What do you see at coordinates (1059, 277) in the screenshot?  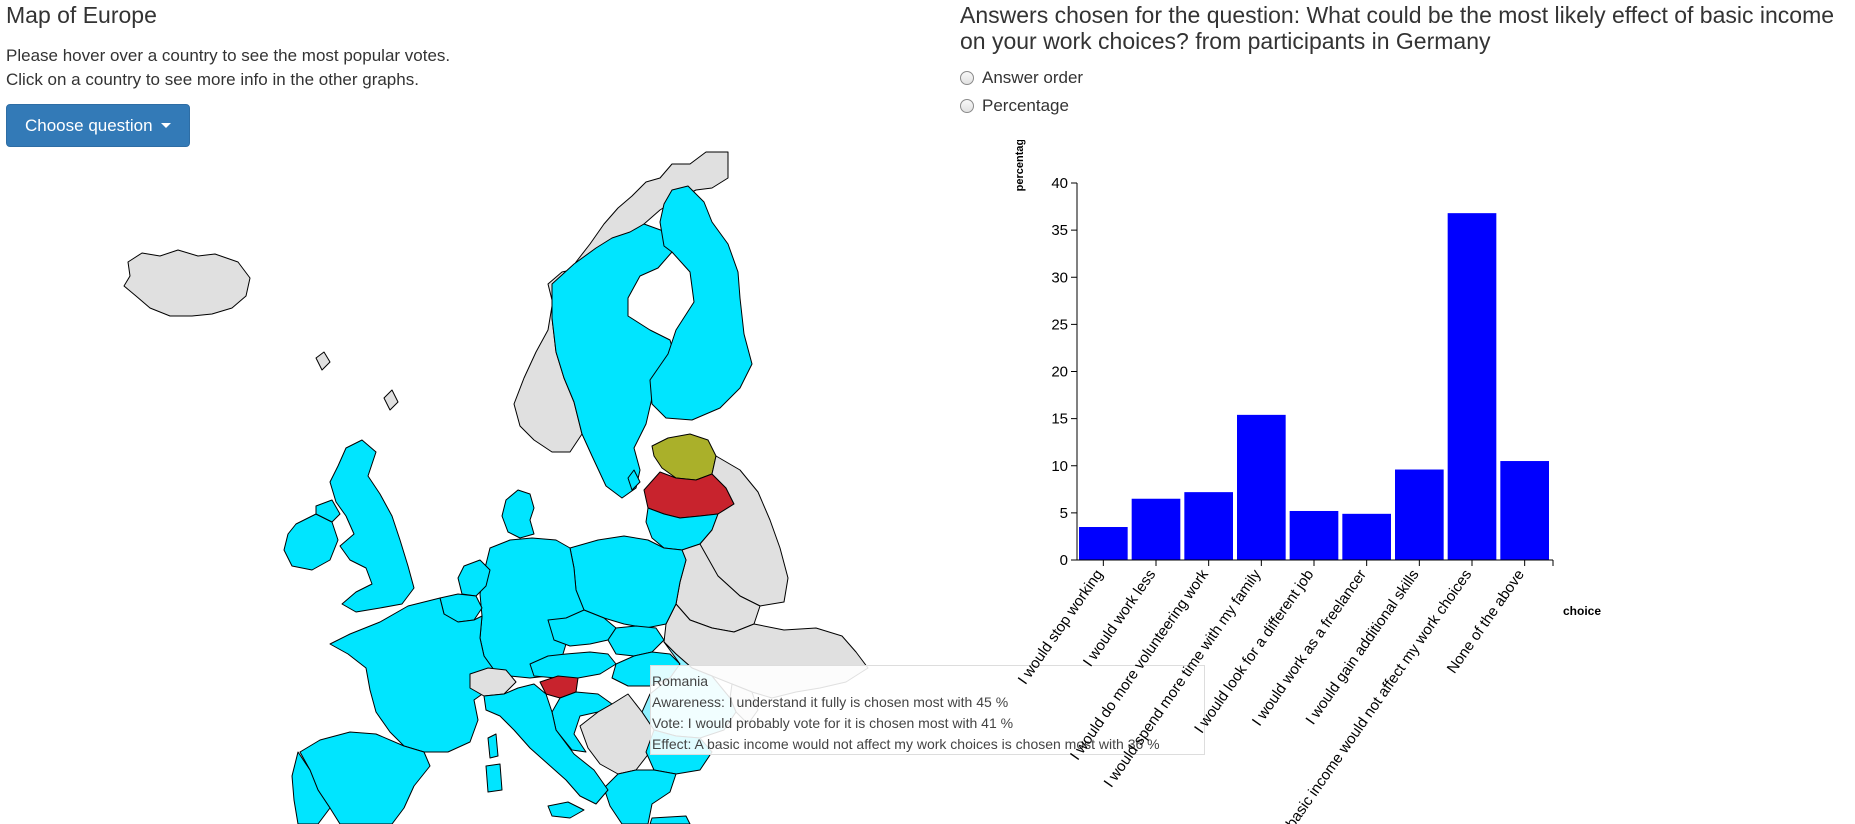 I see `y-tick-label-30: 30` at bounding box center [1059, 277].